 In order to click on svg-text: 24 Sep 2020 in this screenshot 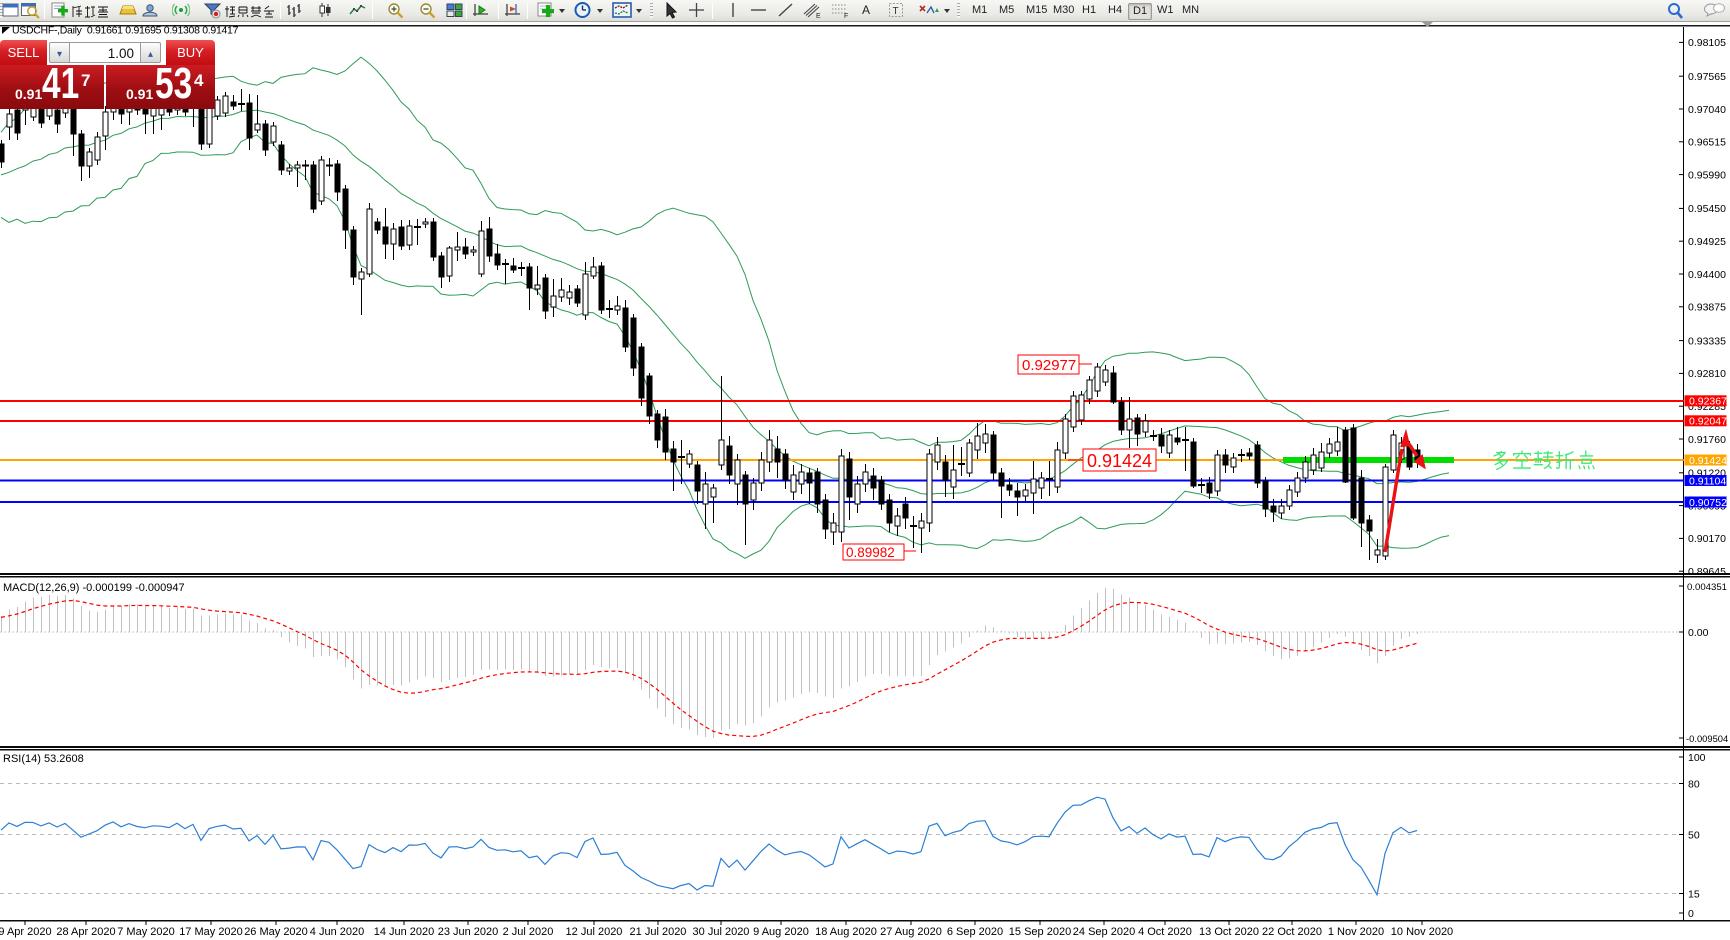, I will do `click(1104, 932)`.